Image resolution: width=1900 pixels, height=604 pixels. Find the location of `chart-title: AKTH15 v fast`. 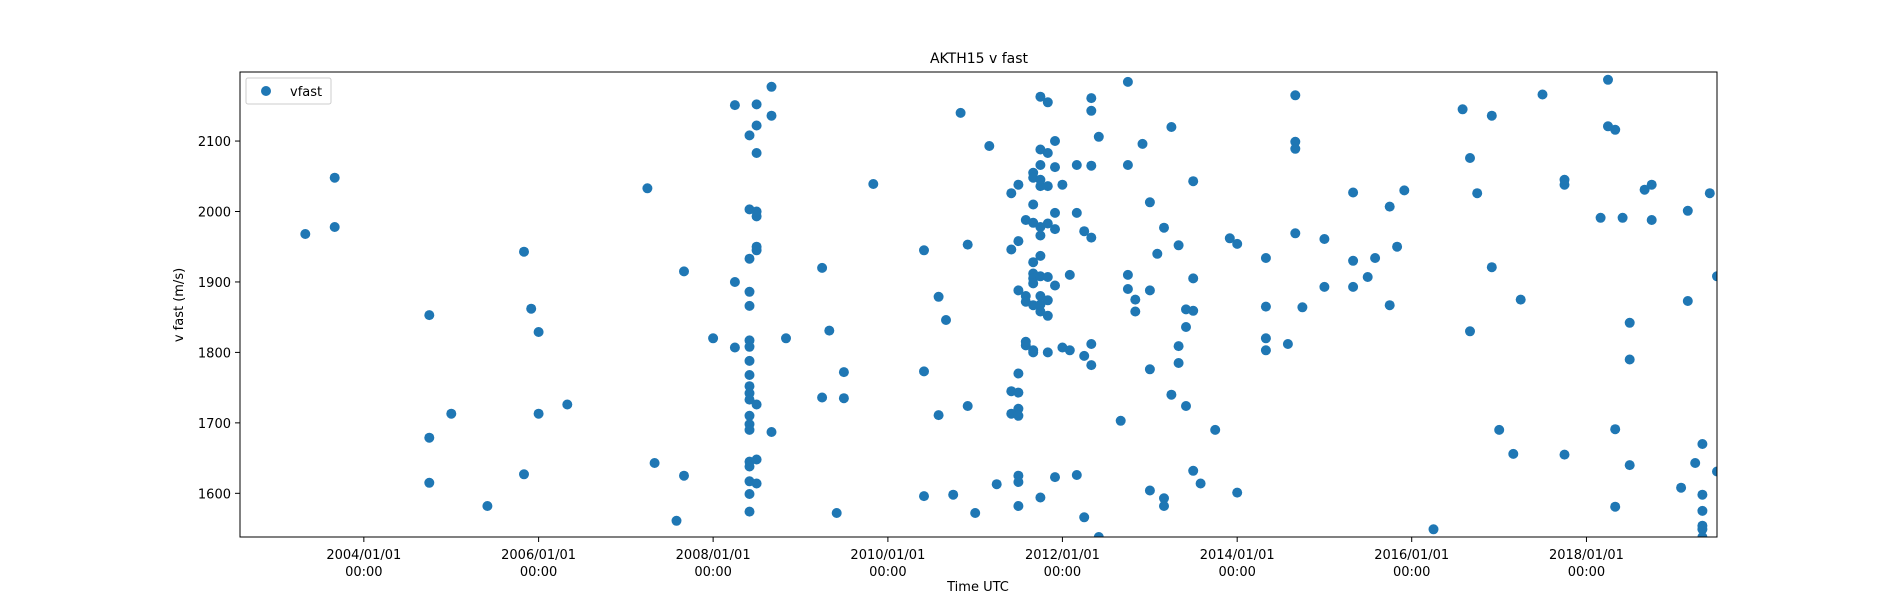

chart-title: AKTH15 v fast is located at coordinates (979, 59).